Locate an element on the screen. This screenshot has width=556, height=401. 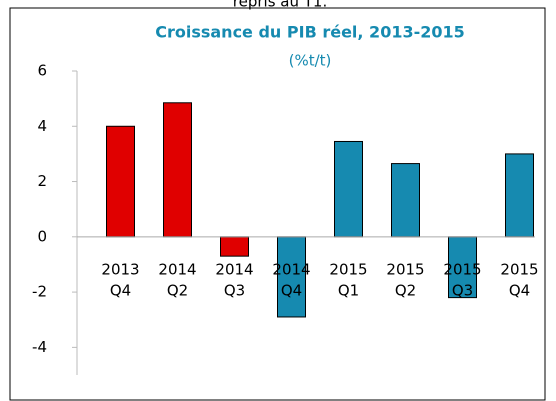
y-tick-label: 2 is located at coordinates (42, 181).